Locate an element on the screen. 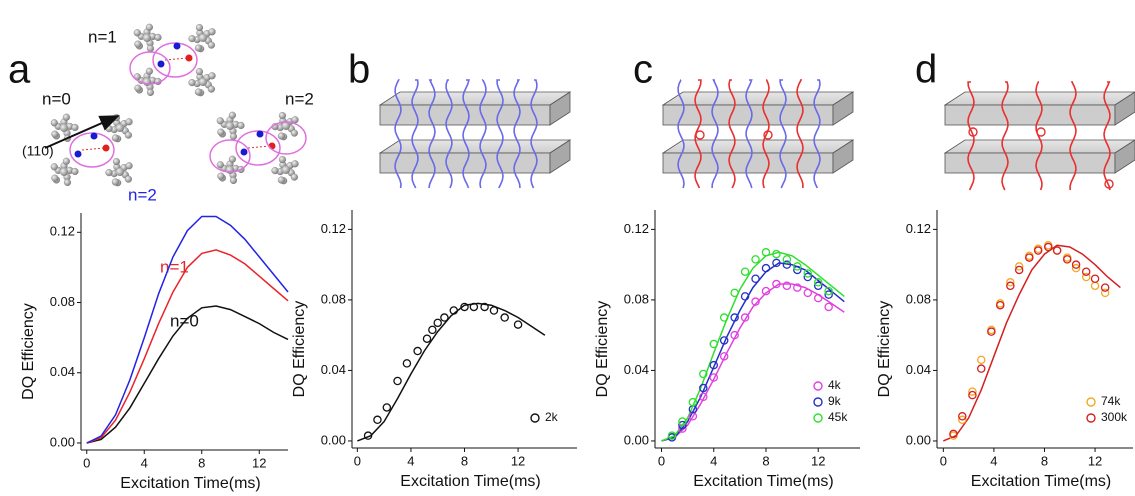  legend-label: 74k is located at coordinates (1111, 401).